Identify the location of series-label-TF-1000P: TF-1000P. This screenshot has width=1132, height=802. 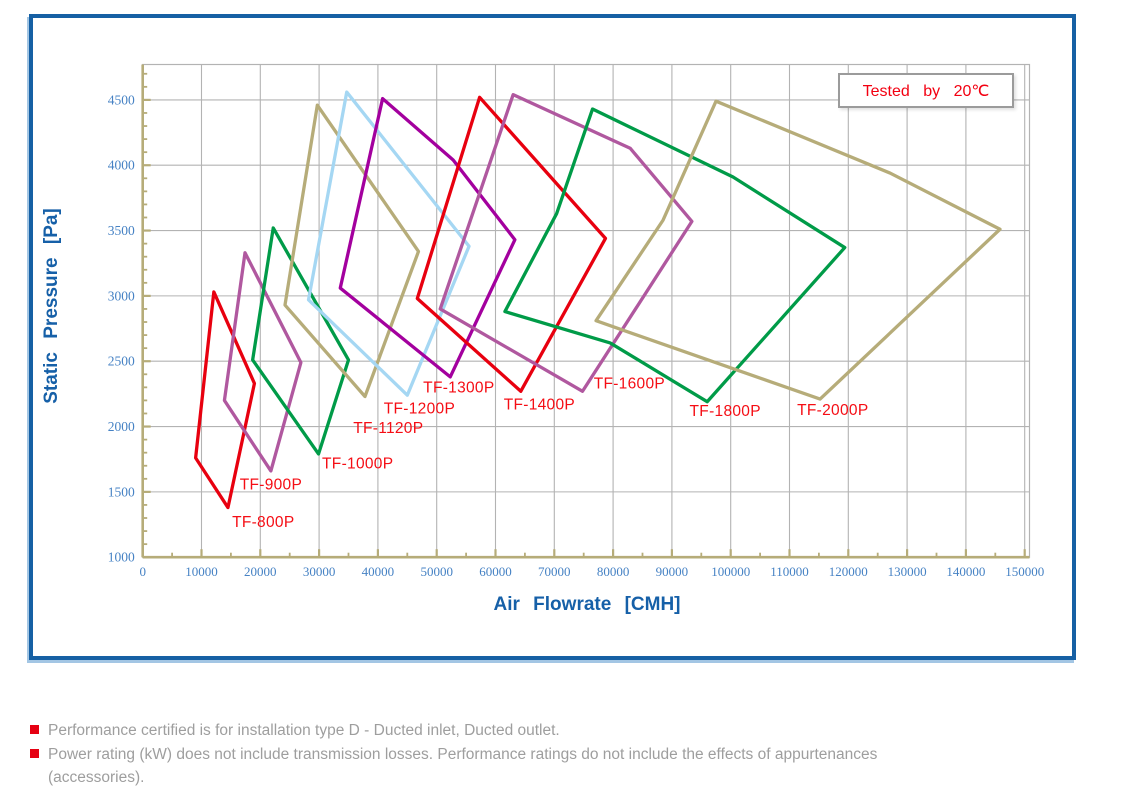
(357, 463).